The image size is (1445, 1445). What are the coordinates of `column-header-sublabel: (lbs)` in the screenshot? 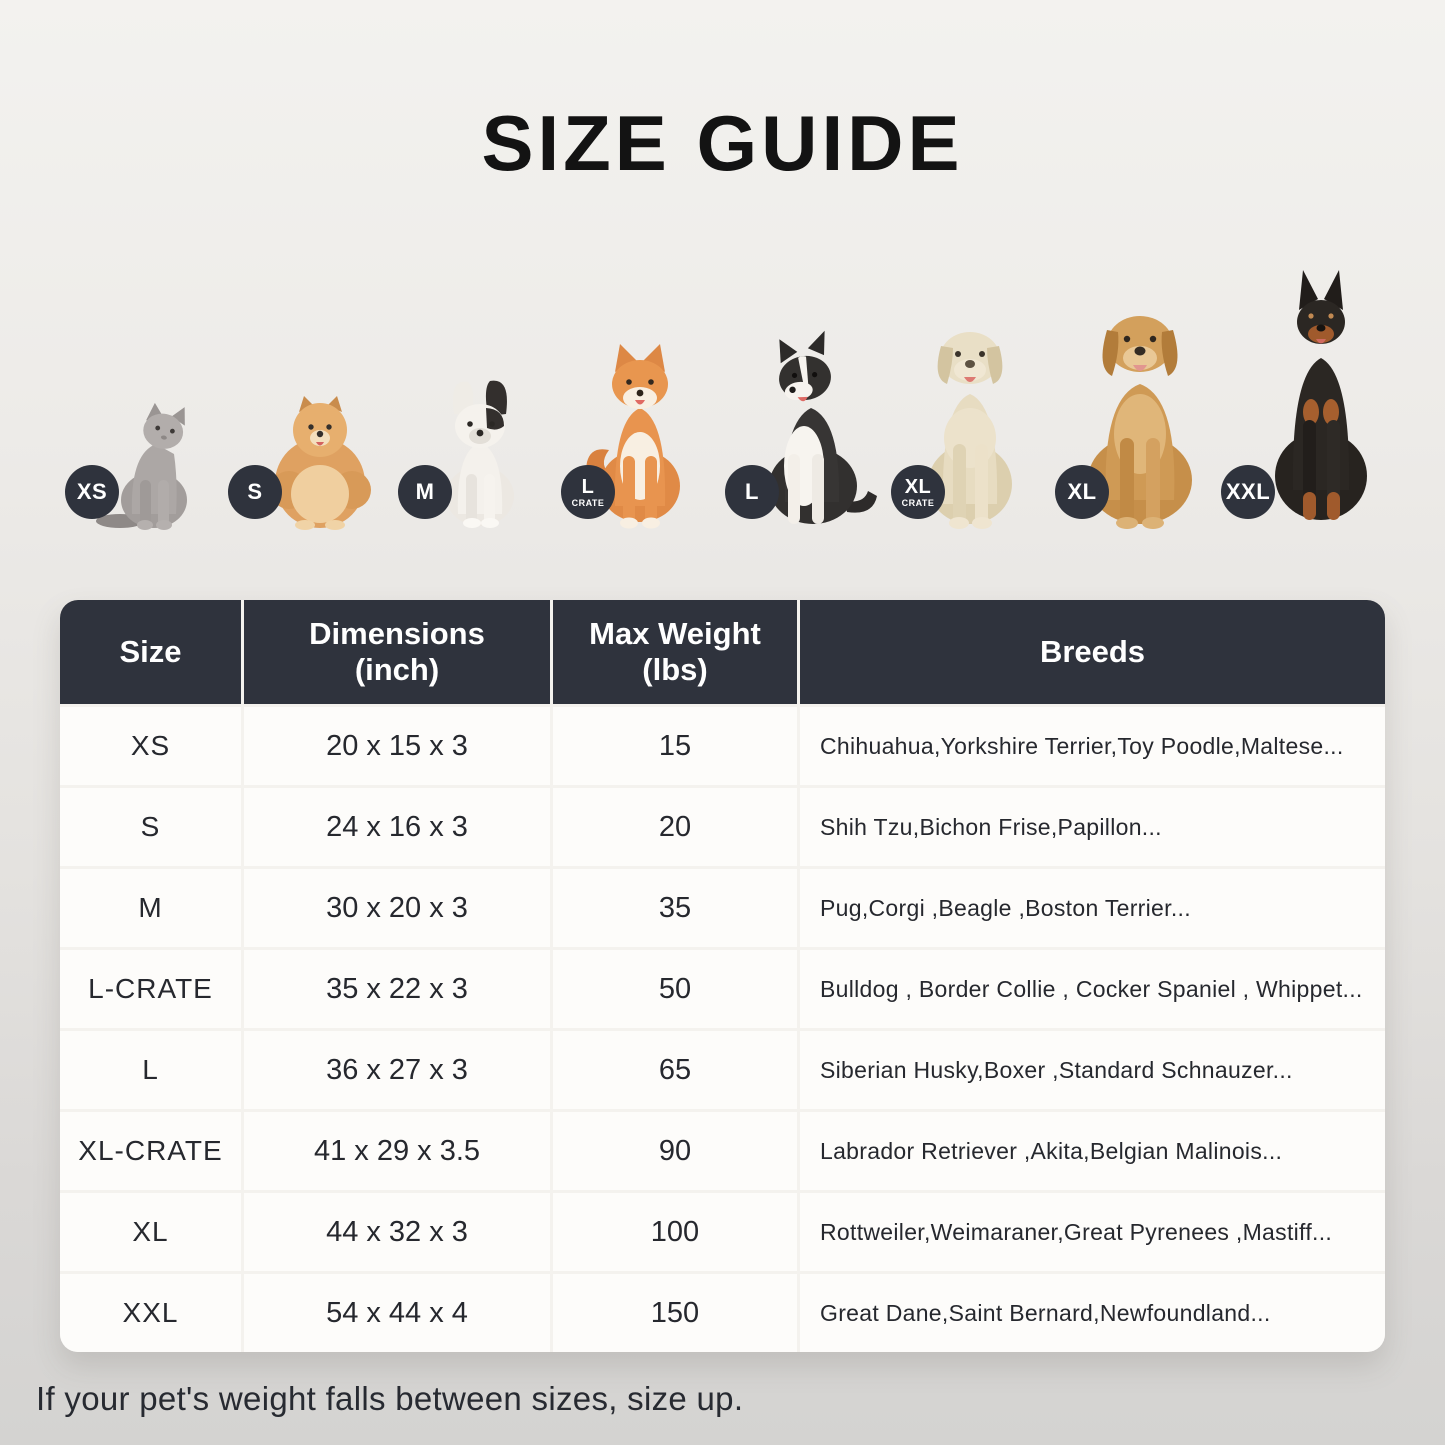 It's located at (675, 669).